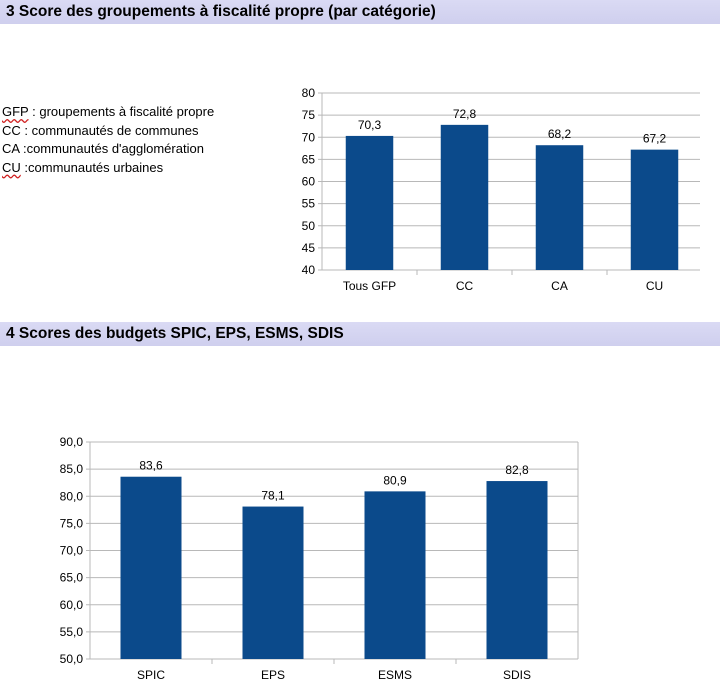  I want to click on value-label: 68,2, so click(560, 134).